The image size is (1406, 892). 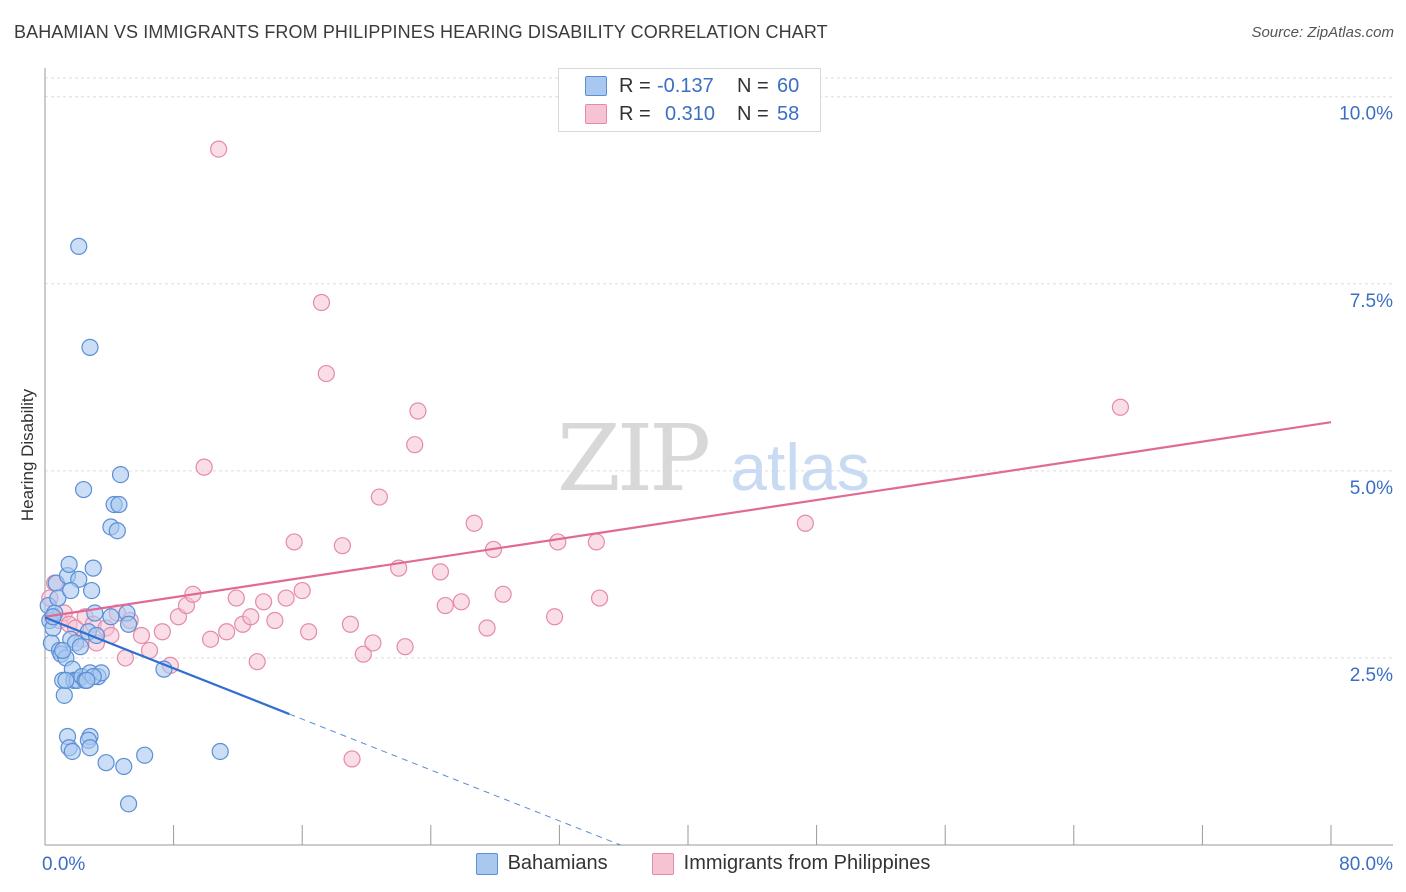 I want to click on y-tick-label: 7.5%, so click(x=1371, y=301).